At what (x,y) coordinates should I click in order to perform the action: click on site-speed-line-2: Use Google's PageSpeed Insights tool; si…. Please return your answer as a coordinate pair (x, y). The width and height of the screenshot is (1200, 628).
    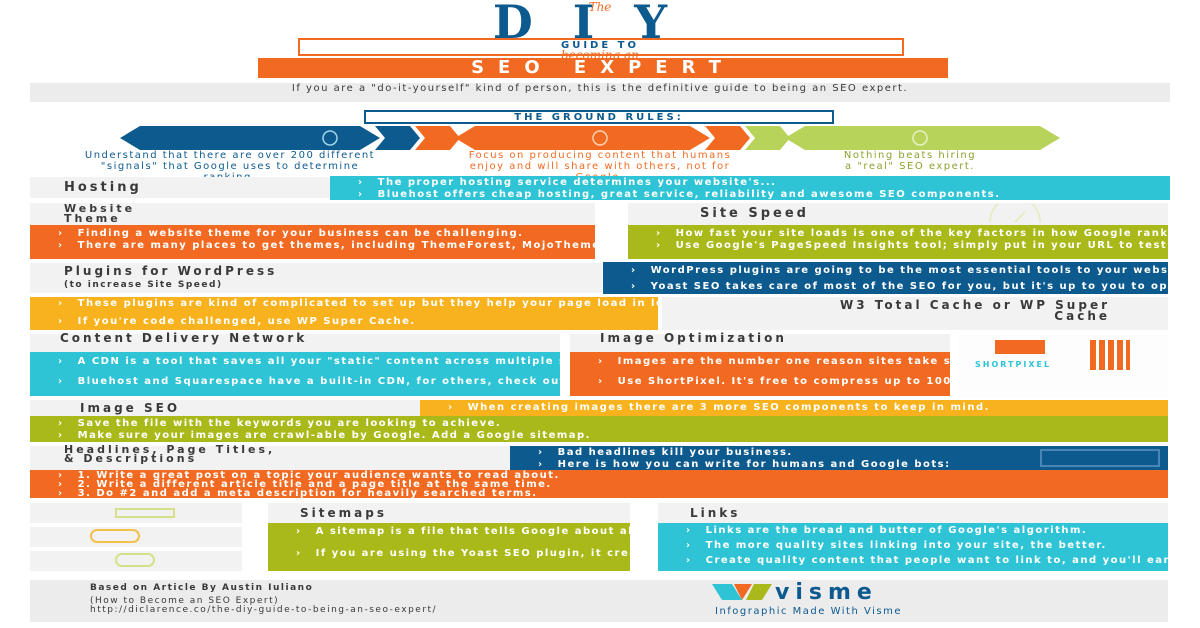
    Looking at the image, I should click on (912, 246).